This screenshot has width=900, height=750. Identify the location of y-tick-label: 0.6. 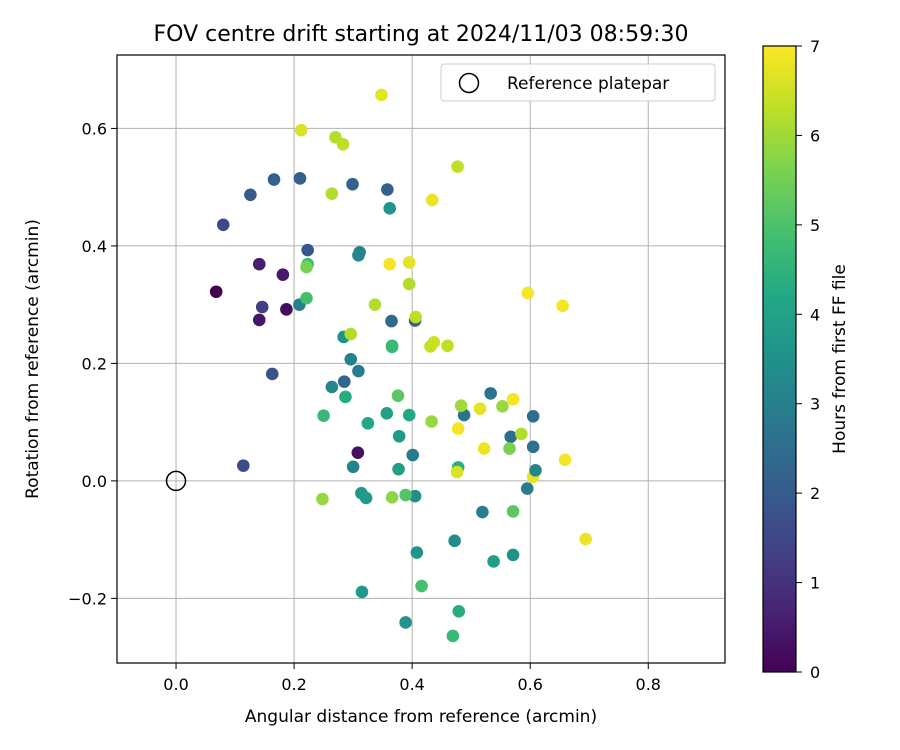
(94, 128).